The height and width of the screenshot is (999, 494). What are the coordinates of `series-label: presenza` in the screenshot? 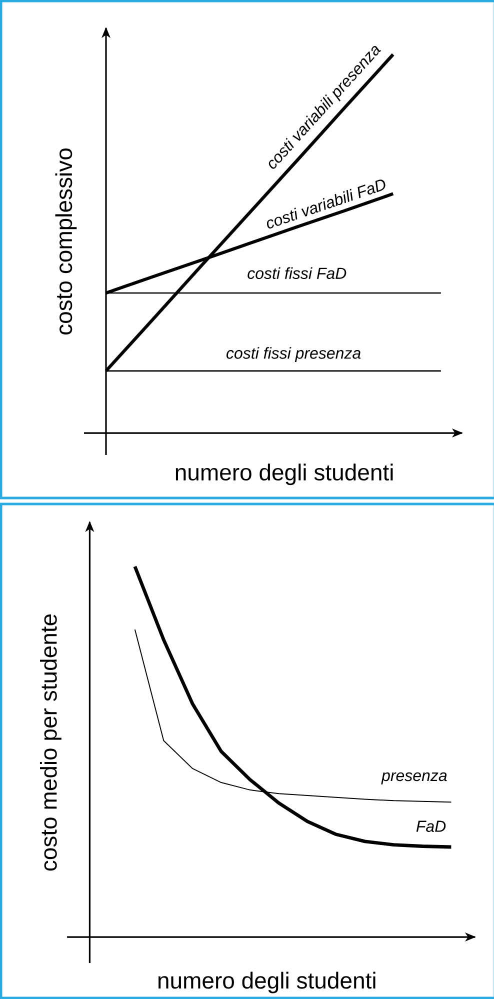 It's located at (414, 778).